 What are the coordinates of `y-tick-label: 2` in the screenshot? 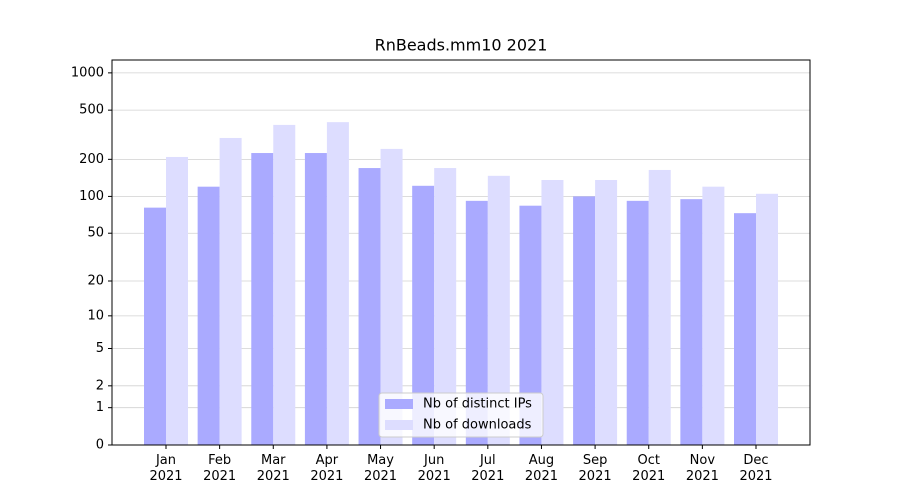 It's located at (100, 385).